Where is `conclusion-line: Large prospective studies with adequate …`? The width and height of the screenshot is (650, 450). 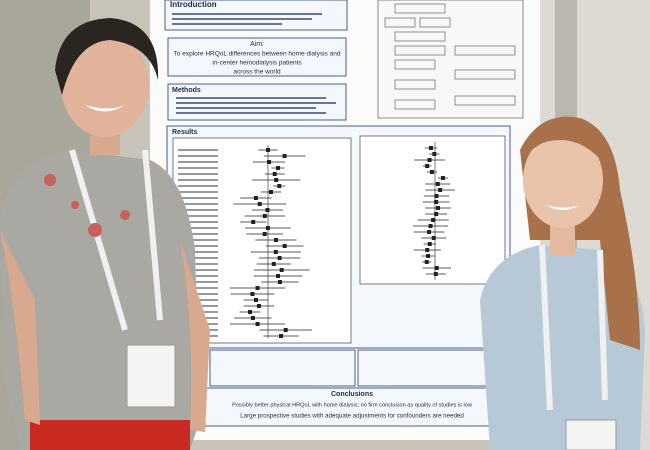
conclusion-line: Large prospective studies with adequate … is located at coordinates (352, 416).